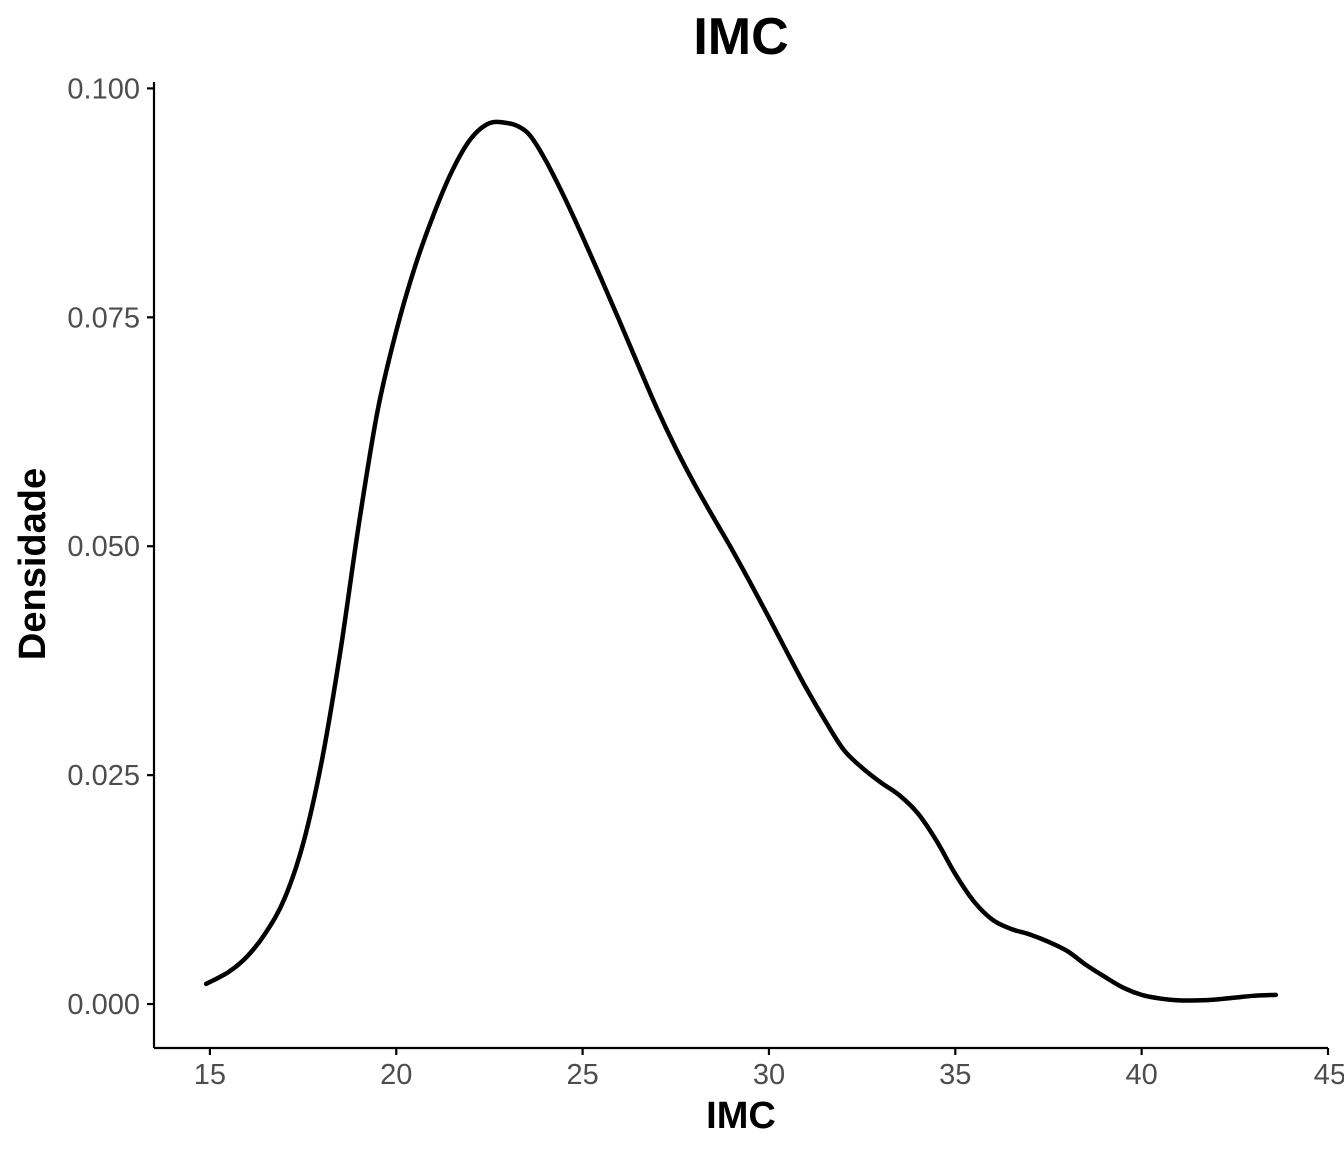 The width and height of the screenshot is (1344, 1152). I want to click on x-tick-label: 25, so click(582, 1075).